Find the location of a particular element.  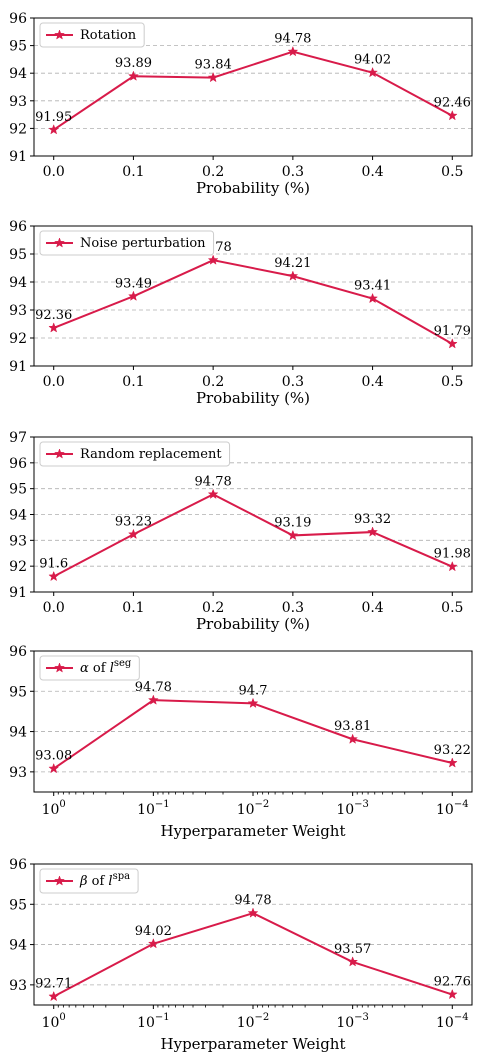

x-tick-label: 0.3 is located at coordinates (293, 172).